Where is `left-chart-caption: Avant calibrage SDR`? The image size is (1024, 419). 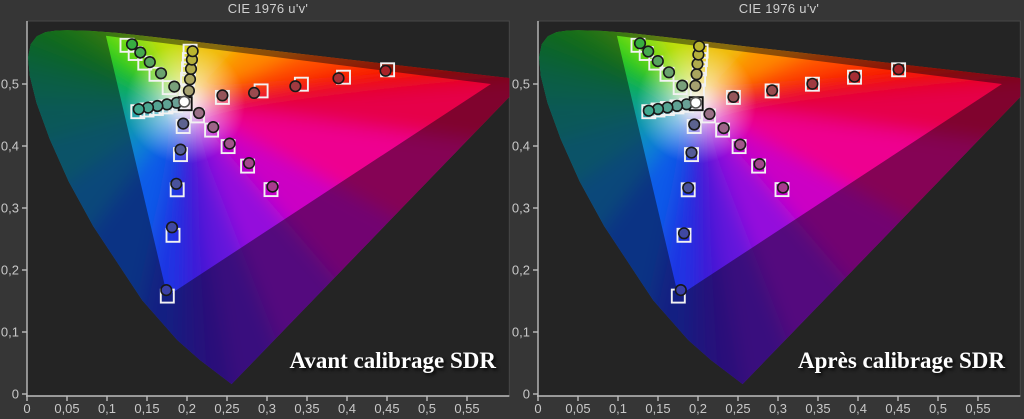 left-chart-caption: Avant calibrage SDR is located at coordinates (392, 360).